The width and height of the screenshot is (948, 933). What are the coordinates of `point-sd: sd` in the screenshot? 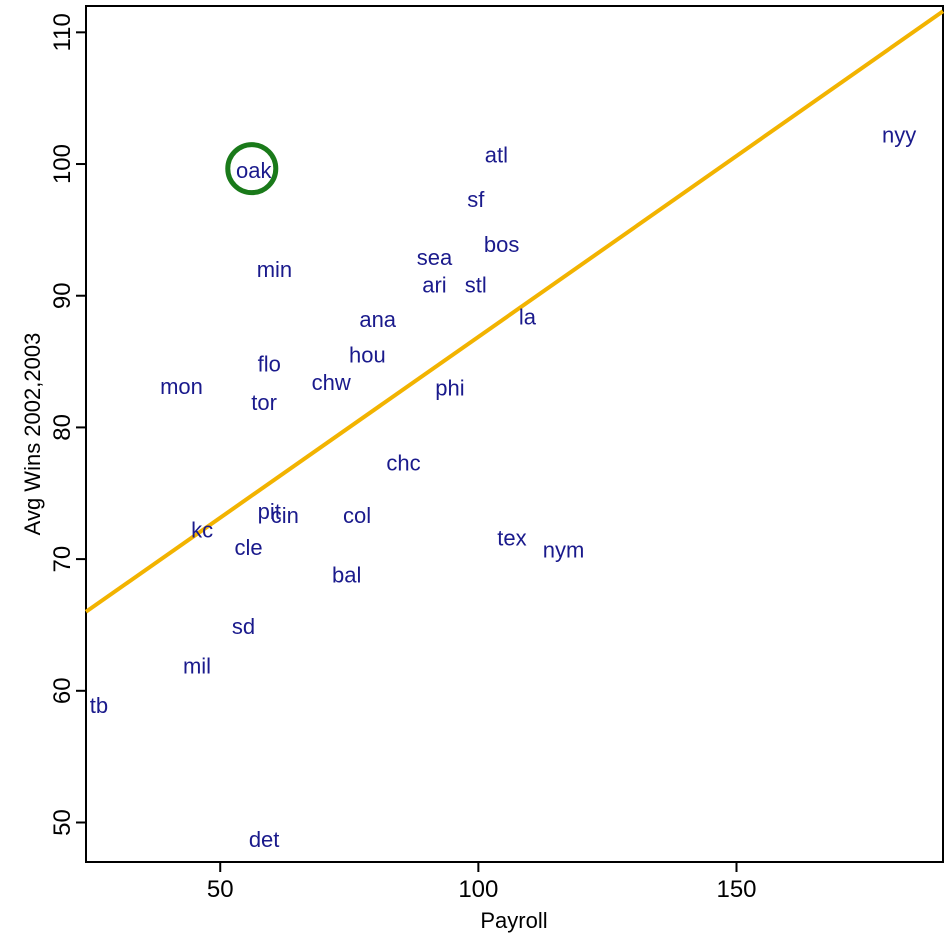 It's located at (243, 626).